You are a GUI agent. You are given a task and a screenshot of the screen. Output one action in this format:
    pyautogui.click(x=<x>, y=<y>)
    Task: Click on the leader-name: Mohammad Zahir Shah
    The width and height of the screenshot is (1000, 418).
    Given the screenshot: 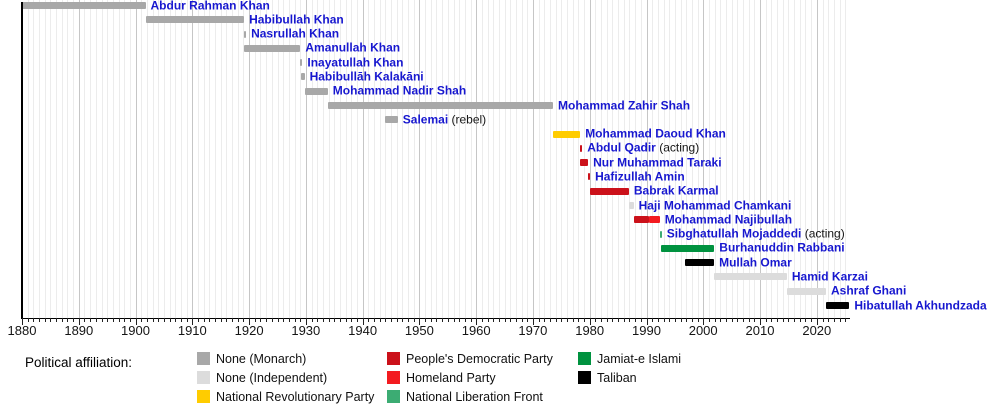 What is the action you would take?
    pyautogui.click(x=624, y=105)
    